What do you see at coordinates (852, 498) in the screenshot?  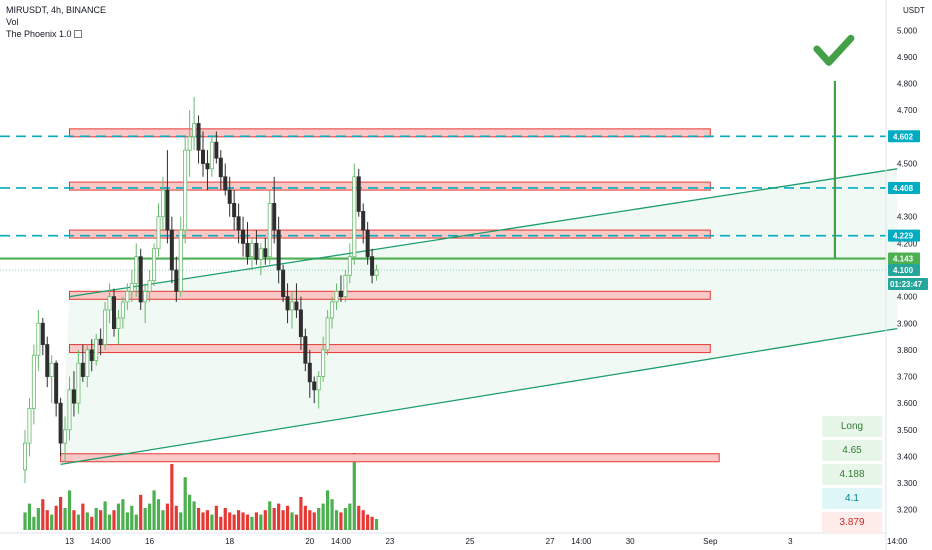 I see `signal-tile-3: 4.1` at bounding box center [852, 498].